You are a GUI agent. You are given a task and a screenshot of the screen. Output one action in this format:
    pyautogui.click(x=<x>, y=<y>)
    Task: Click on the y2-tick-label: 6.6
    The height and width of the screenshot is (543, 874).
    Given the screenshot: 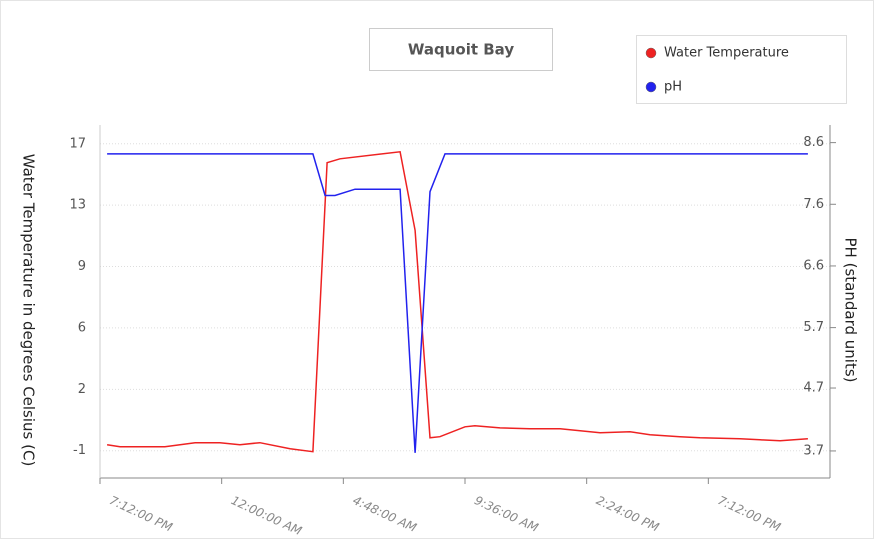 What is the action you would take?
    pyautogui.click(x=813, y=265)
    